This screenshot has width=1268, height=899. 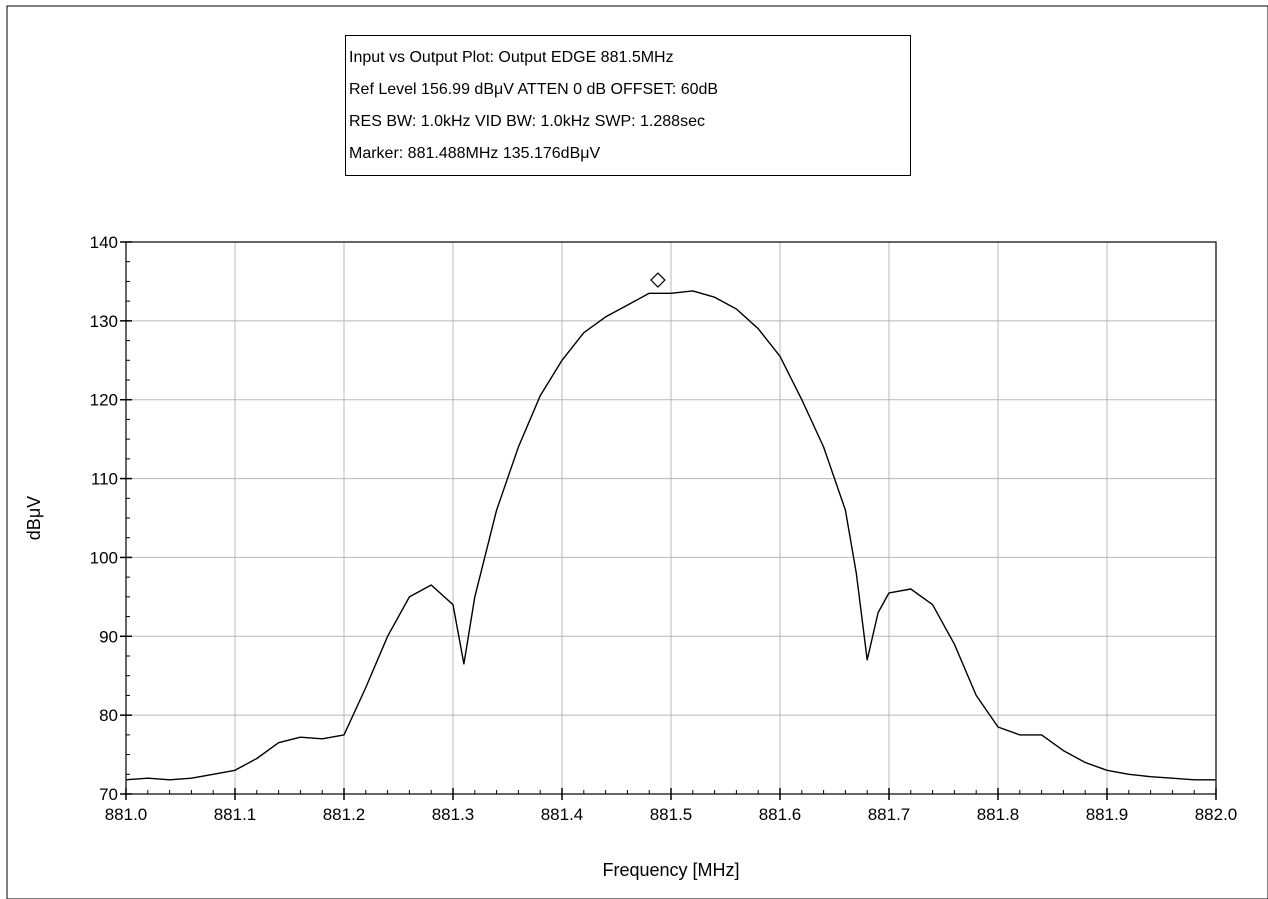 I want to click on x-tick-label: 881.1, so click(x=235, y=814).